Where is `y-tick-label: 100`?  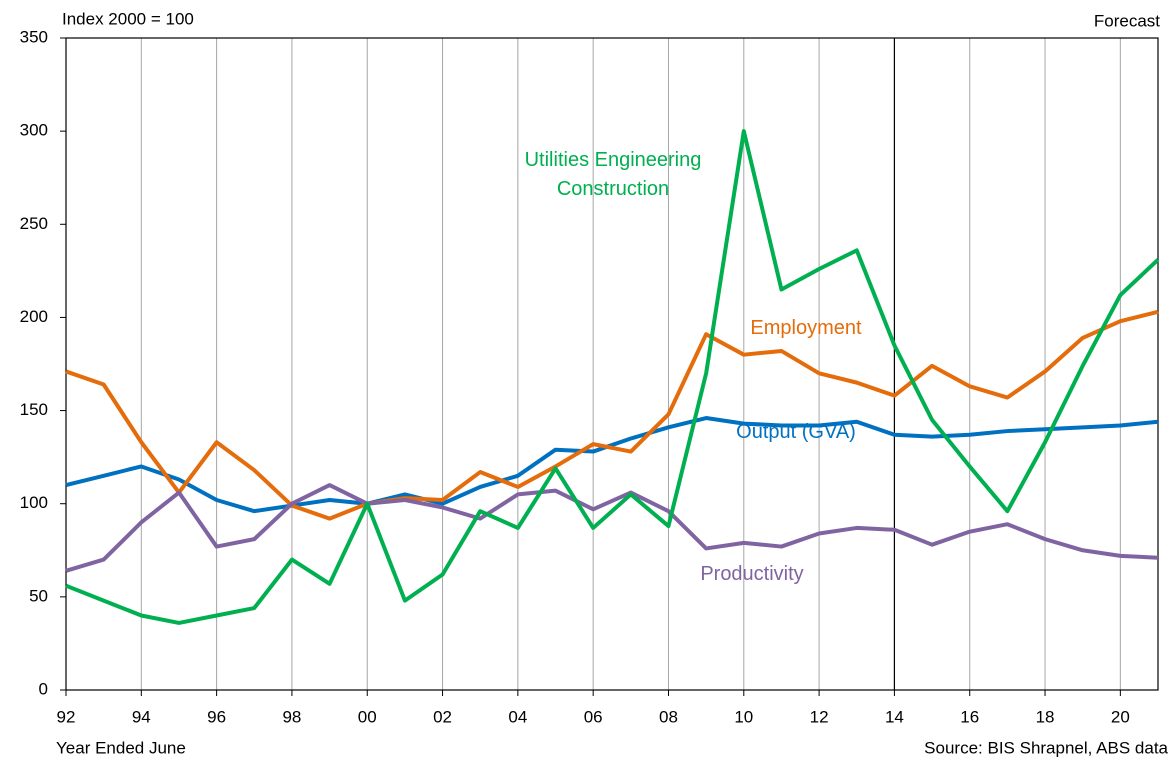 y-tick-label: 100 is located at coordinates (34, 502).